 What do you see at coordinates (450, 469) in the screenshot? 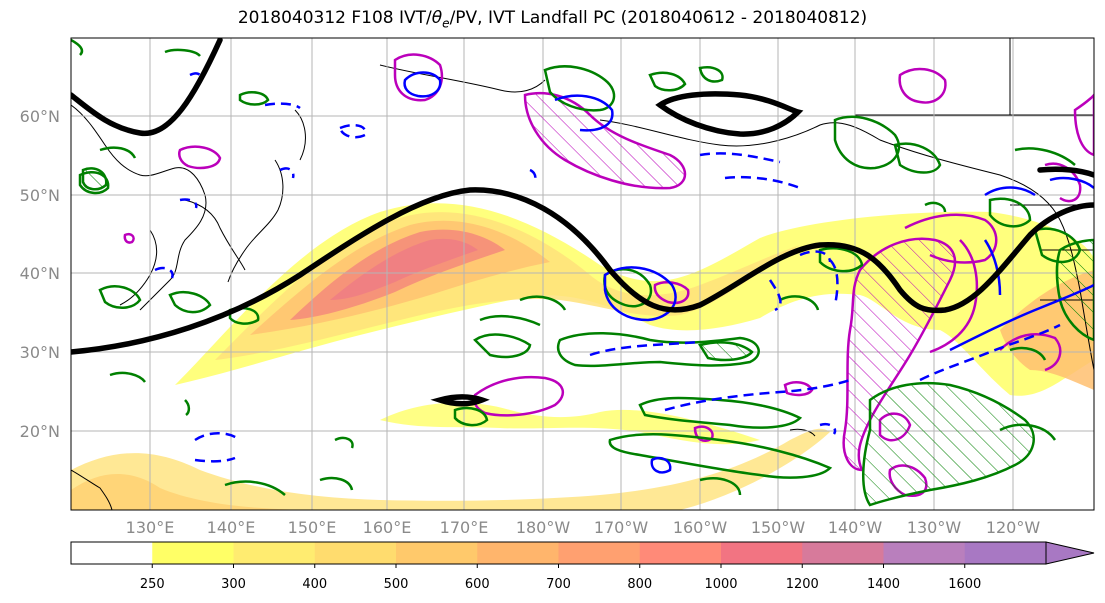
I see `ivt-band-south` at bounding box center [450, 469].